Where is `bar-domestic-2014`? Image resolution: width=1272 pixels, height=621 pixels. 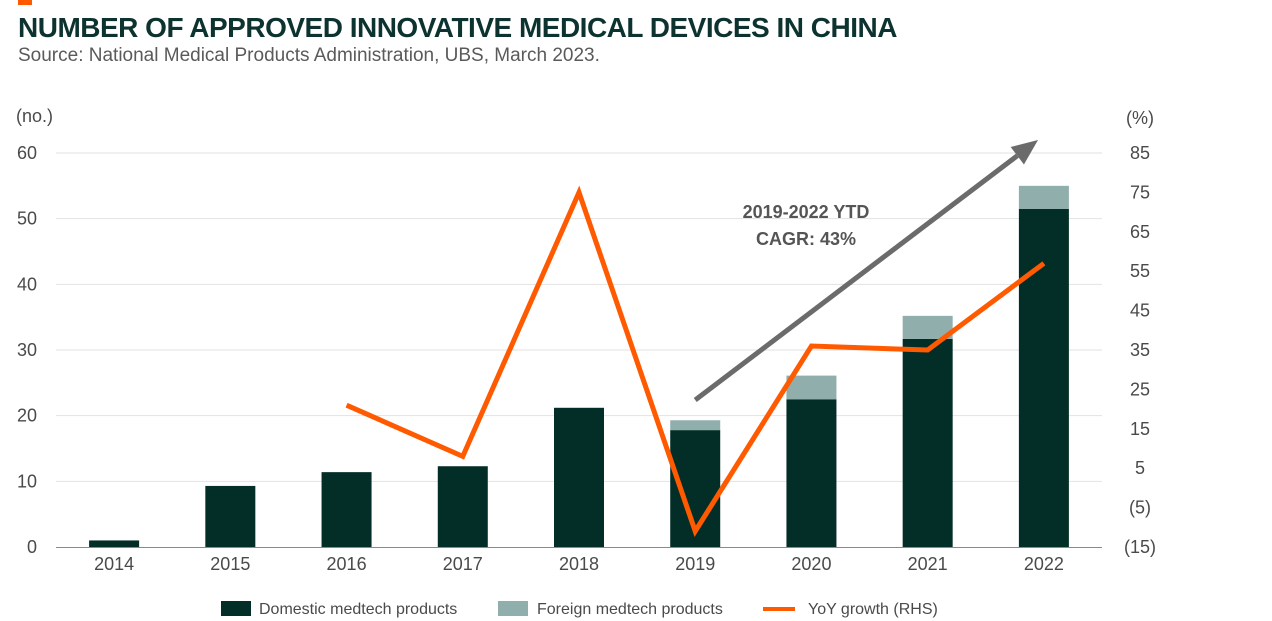
bar-domestic-2014 is located at coordinates (114, 543).